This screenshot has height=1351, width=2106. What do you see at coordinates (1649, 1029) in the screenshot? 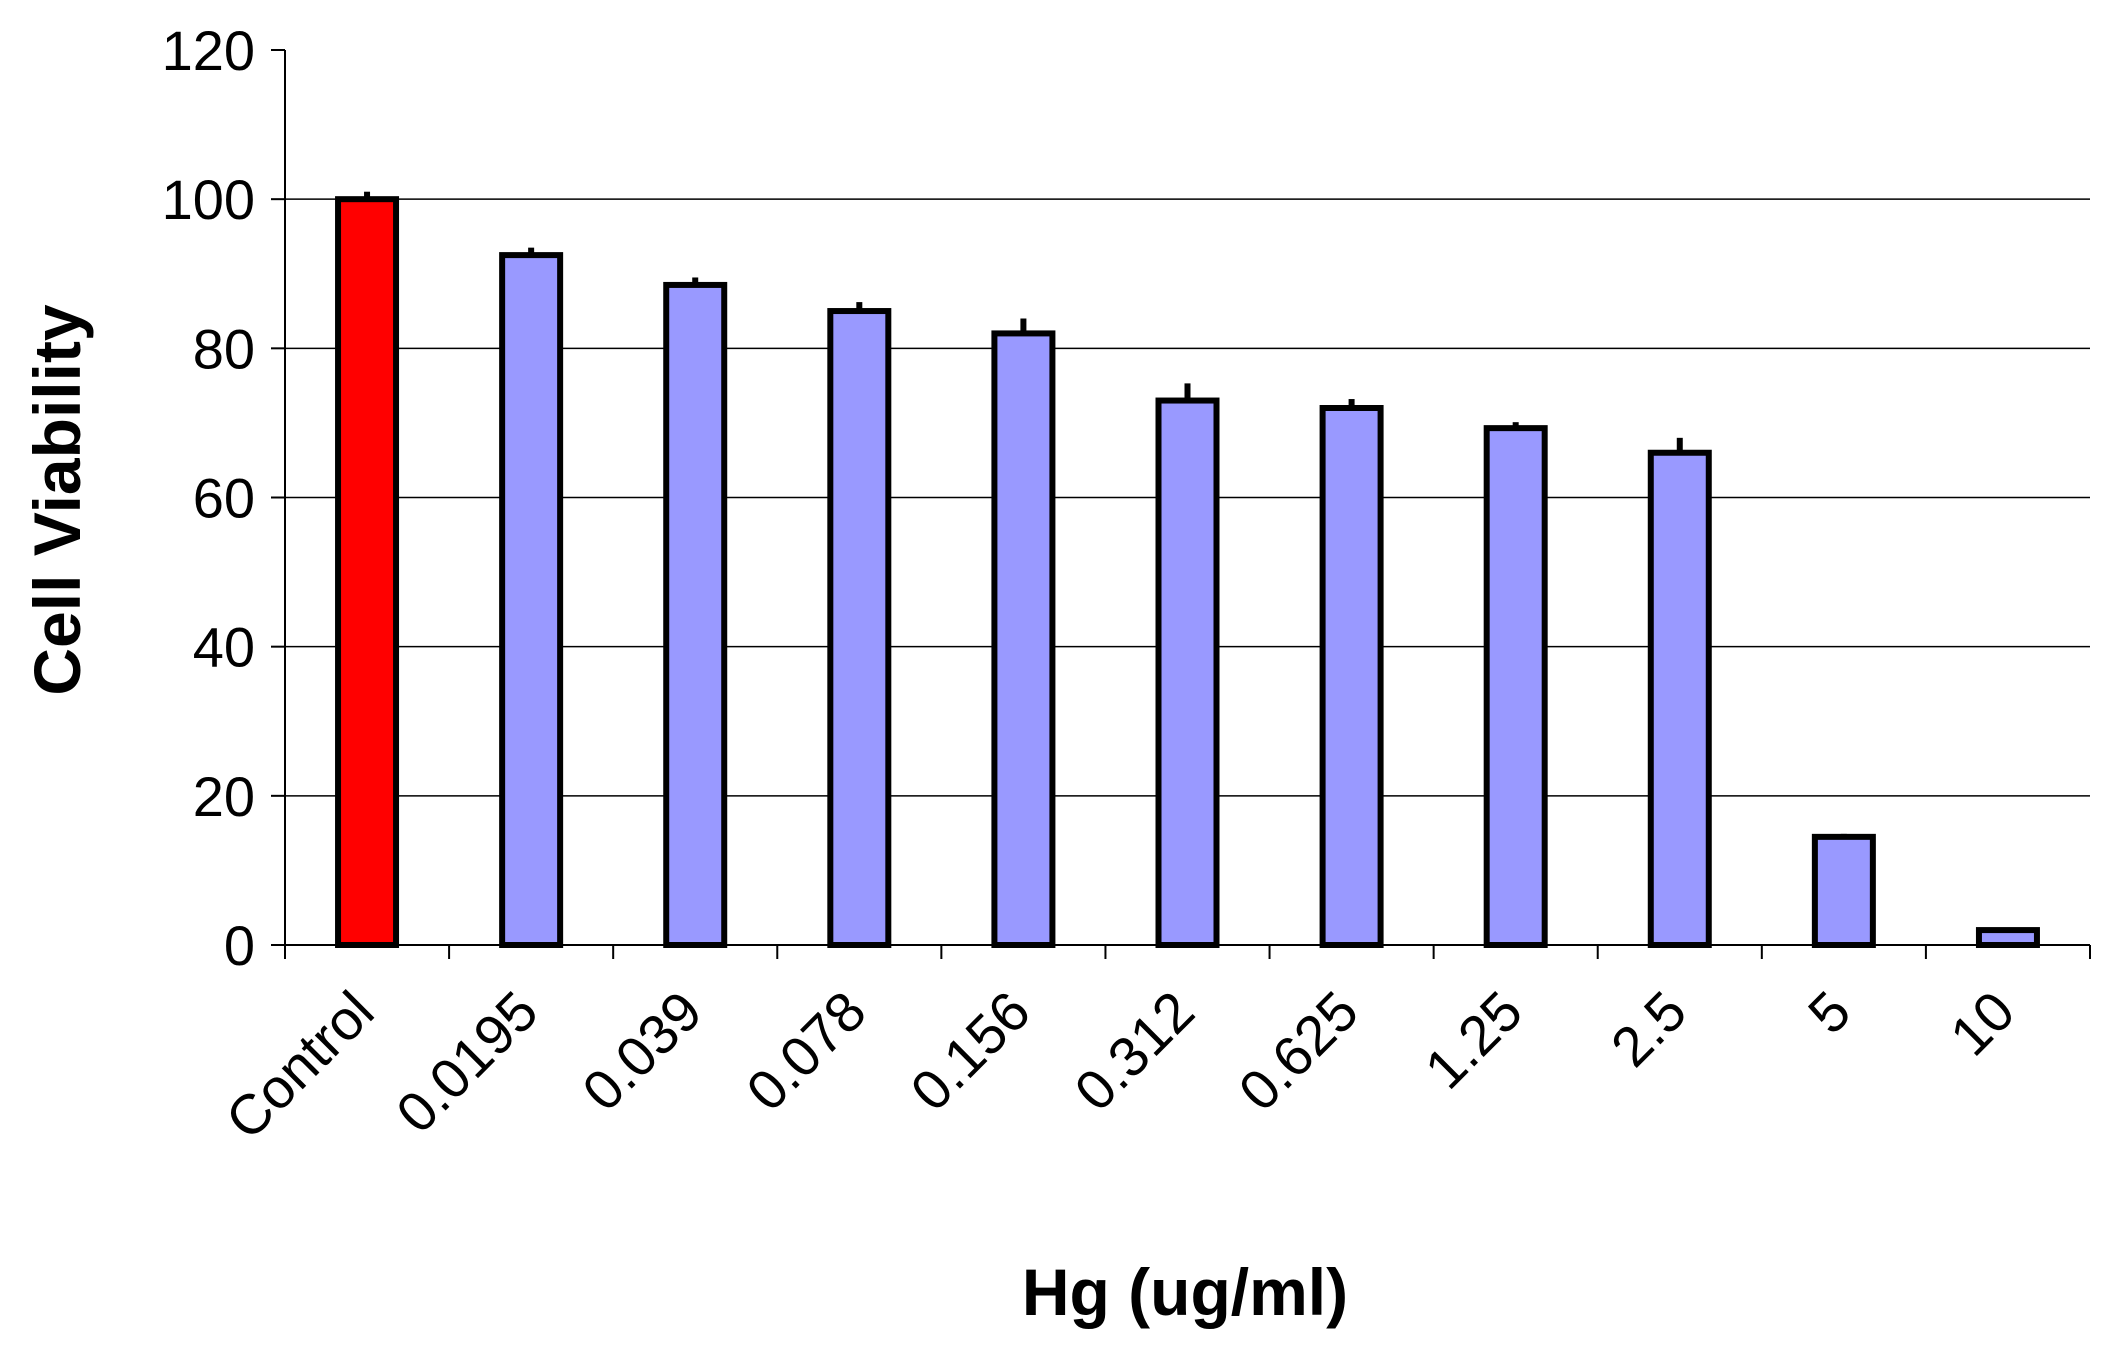
I see `x-tick-label: 2.5` at bounding box center [1649, 1029].